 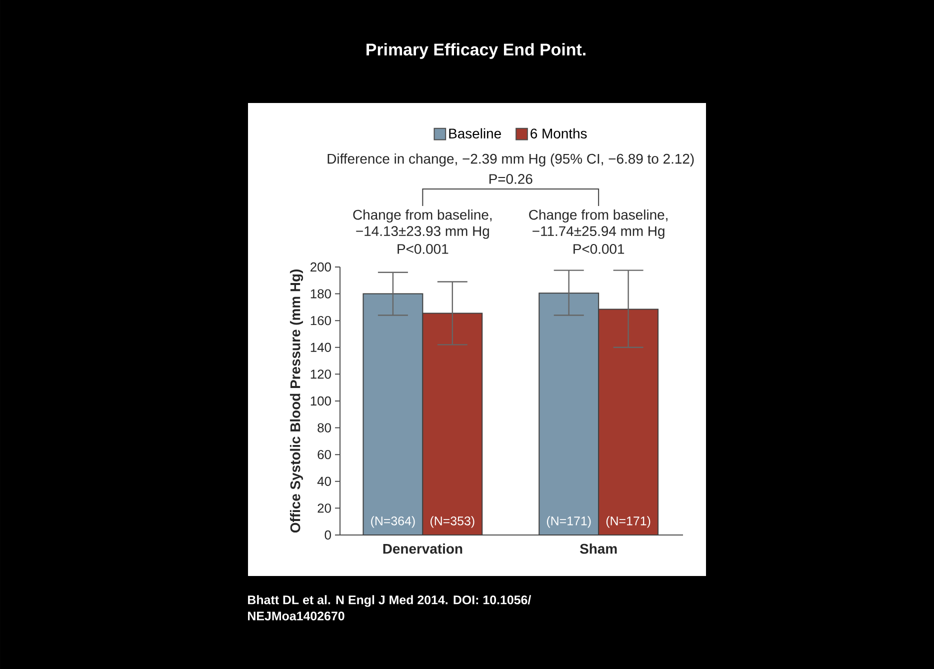 I want to click on legend-label: 6 Months, so click(x=558, y=133).